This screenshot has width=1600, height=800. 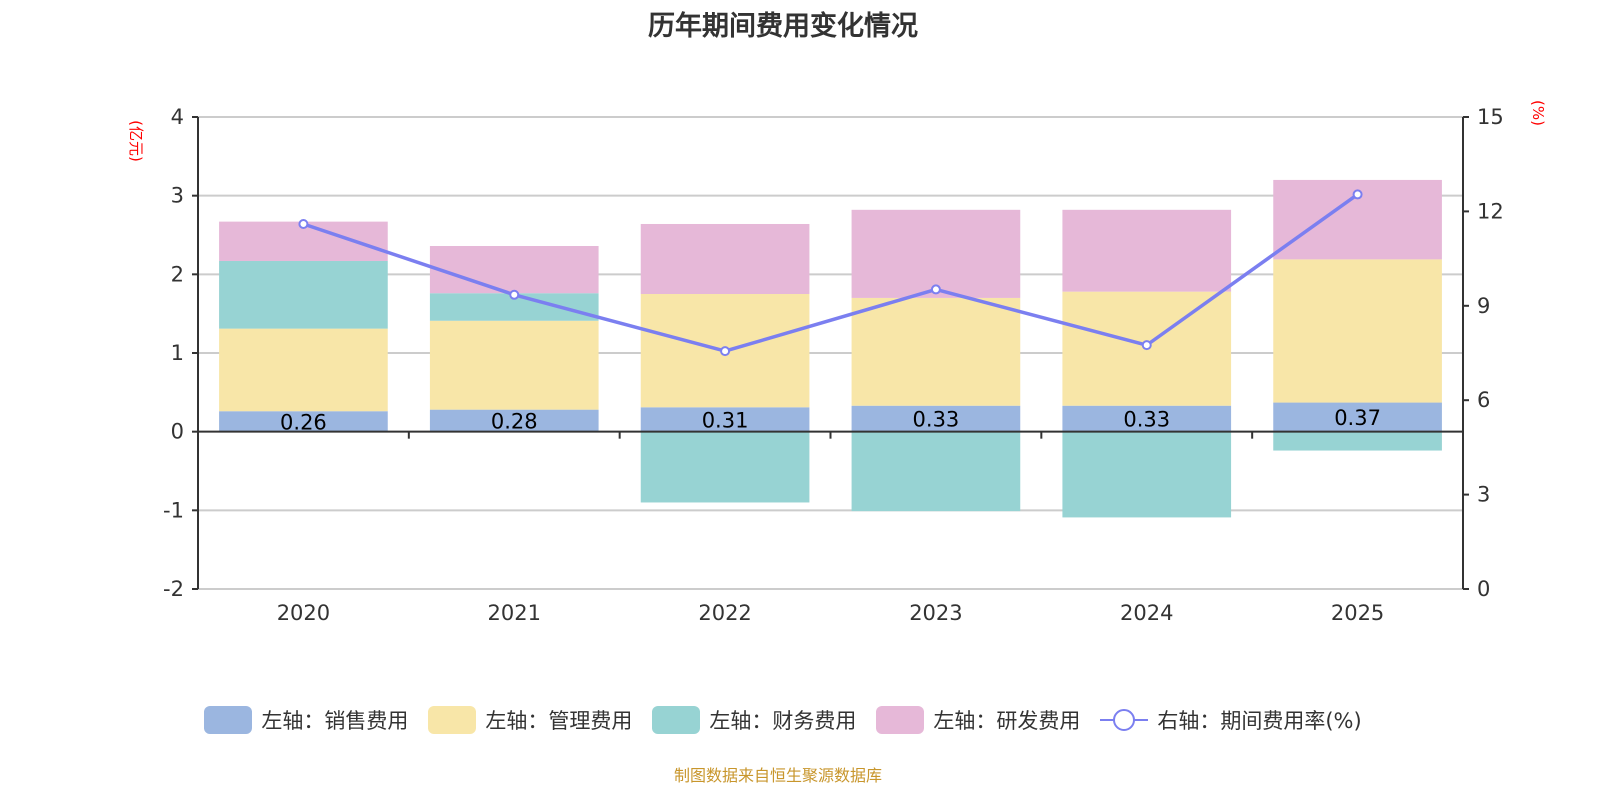 What do you see at coordinates (303, 613) in the screenshot?
I see `x-axis-tick-label: 2020` at bounding box center [303, 613].